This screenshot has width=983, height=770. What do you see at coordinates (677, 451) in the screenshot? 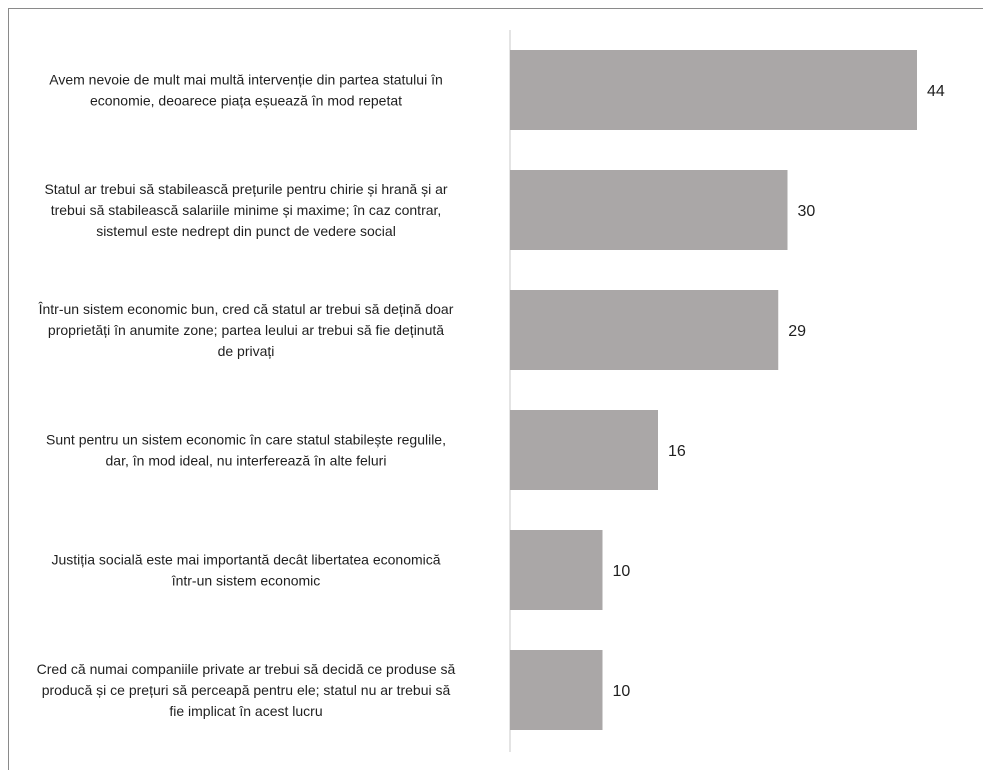
I see `data-label: 16` at bounding box center [677, 451].